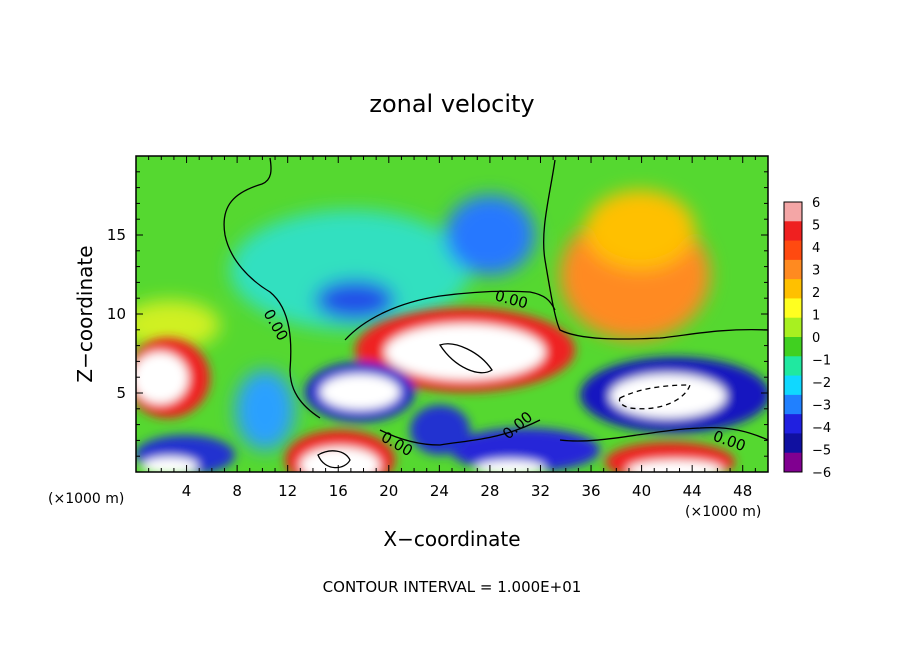 Image resolution: width=904 pixels, height=658 pixels. What do you see at coordinates (86, 499) in the screenshot?
I see `x-unit-left: (×1000 m)` at bounding box center [86, 499].